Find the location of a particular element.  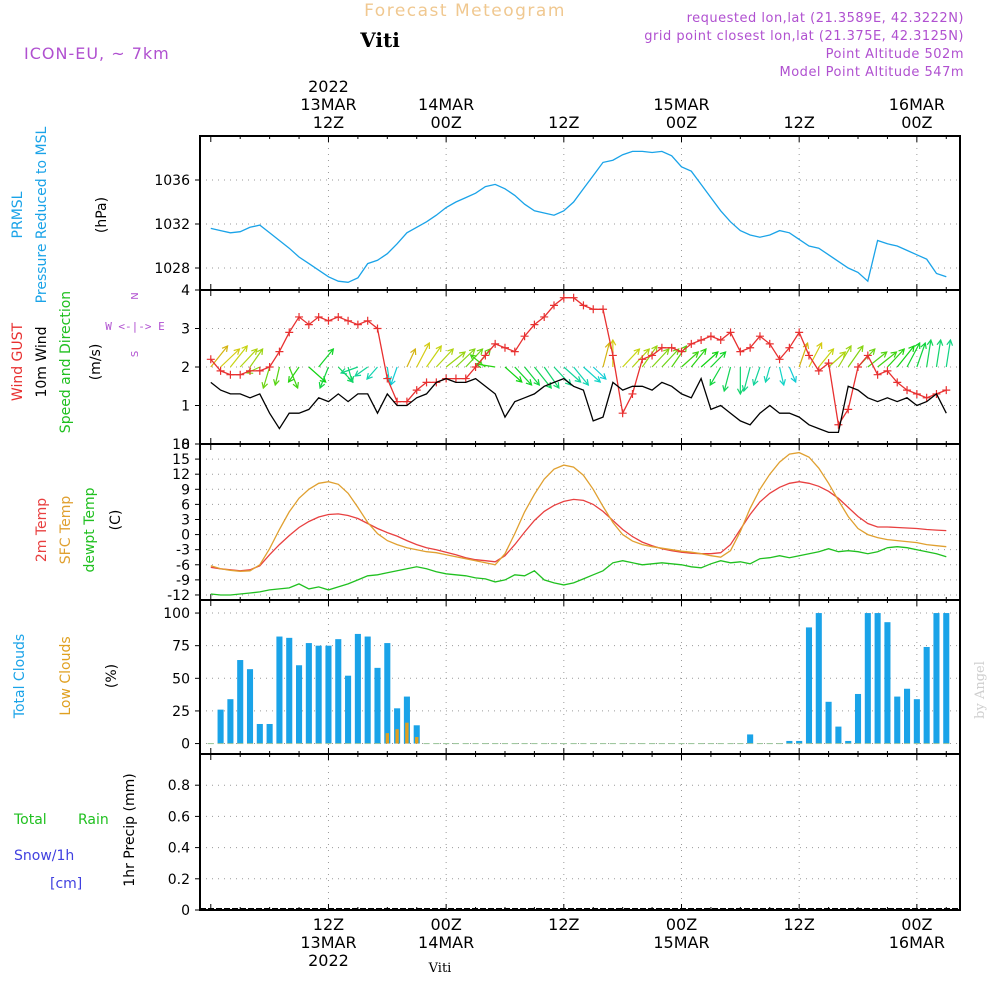

clouds-frame is located at coordinates (580, 677).